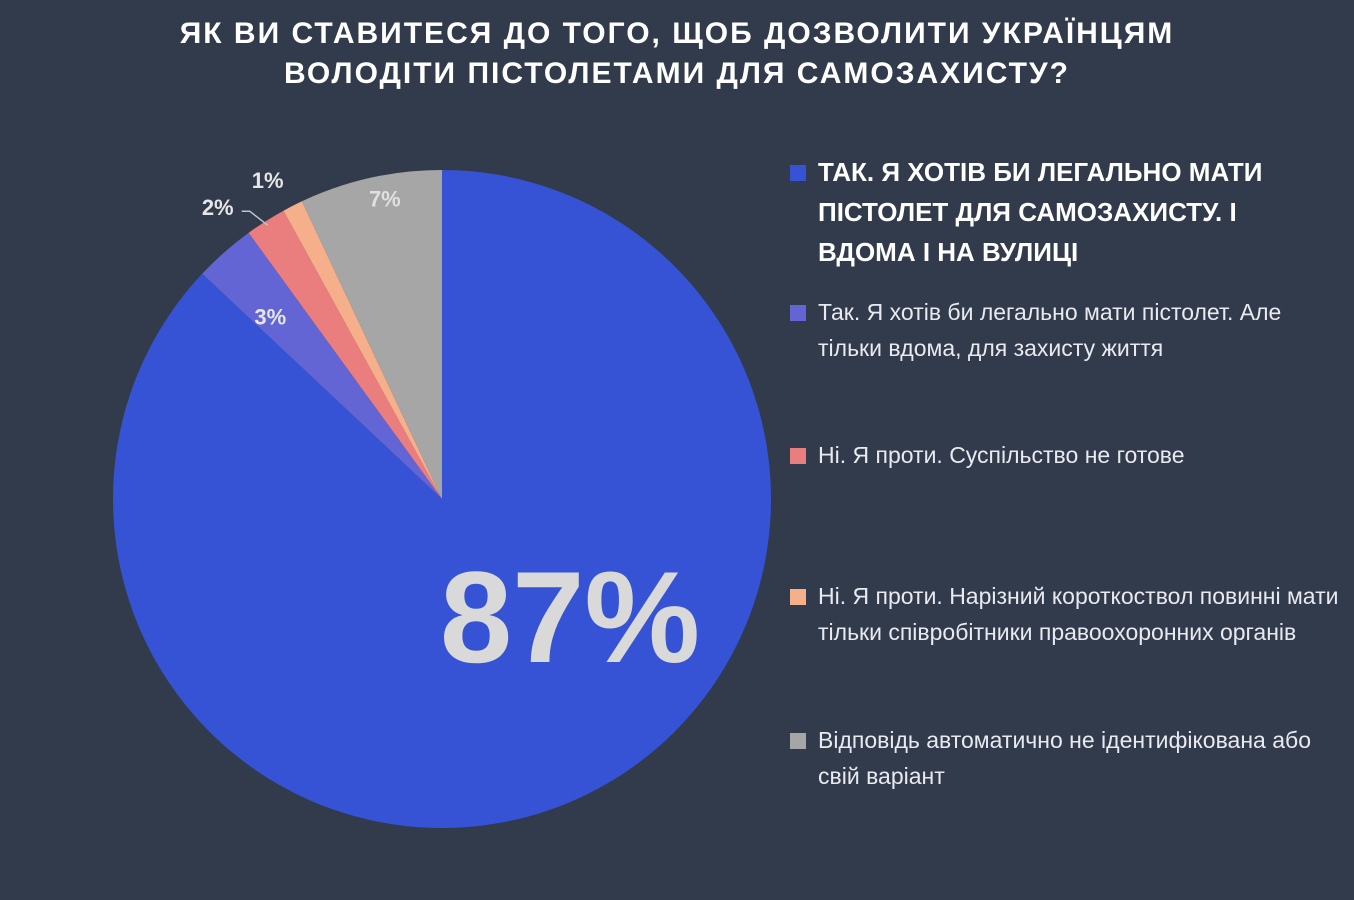 This screenshot has height=900, width=1354. Describe the element at coordinates (268, 180) in the screenshot. I see `slice-data-label: 1%` at that location.